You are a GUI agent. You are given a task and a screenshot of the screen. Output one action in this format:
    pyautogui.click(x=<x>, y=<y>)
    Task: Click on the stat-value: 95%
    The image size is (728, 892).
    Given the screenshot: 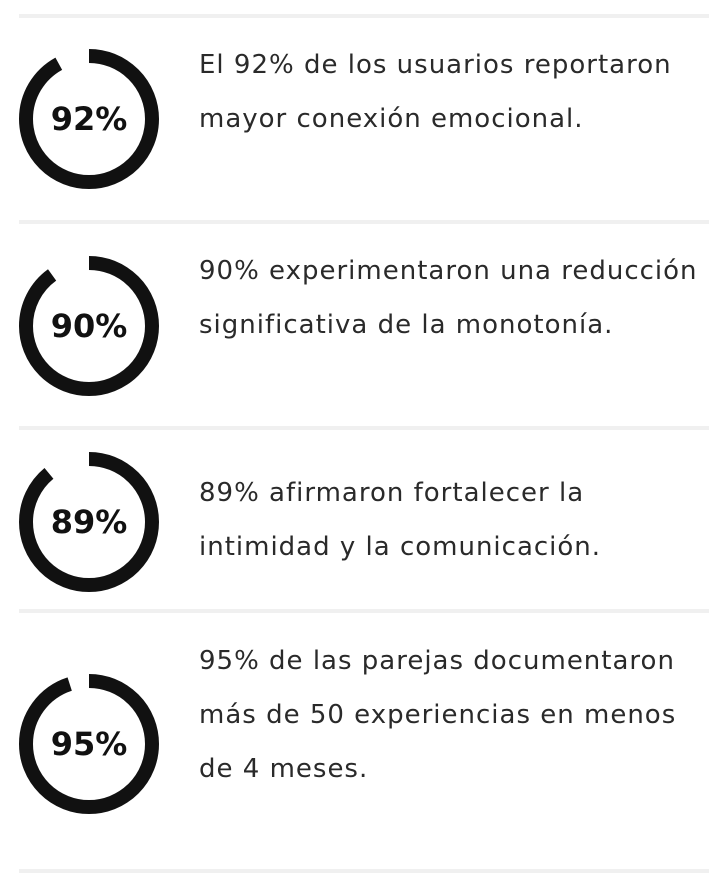 What is the action you would take?
    pyautogui.click(x=89, y=744)
    